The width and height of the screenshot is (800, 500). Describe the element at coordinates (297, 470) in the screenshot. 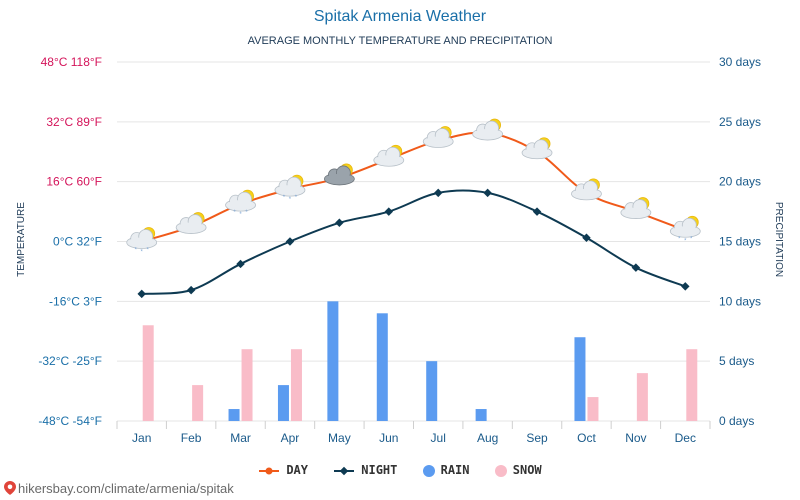

I see `legend-day-label: DAY` at that location.